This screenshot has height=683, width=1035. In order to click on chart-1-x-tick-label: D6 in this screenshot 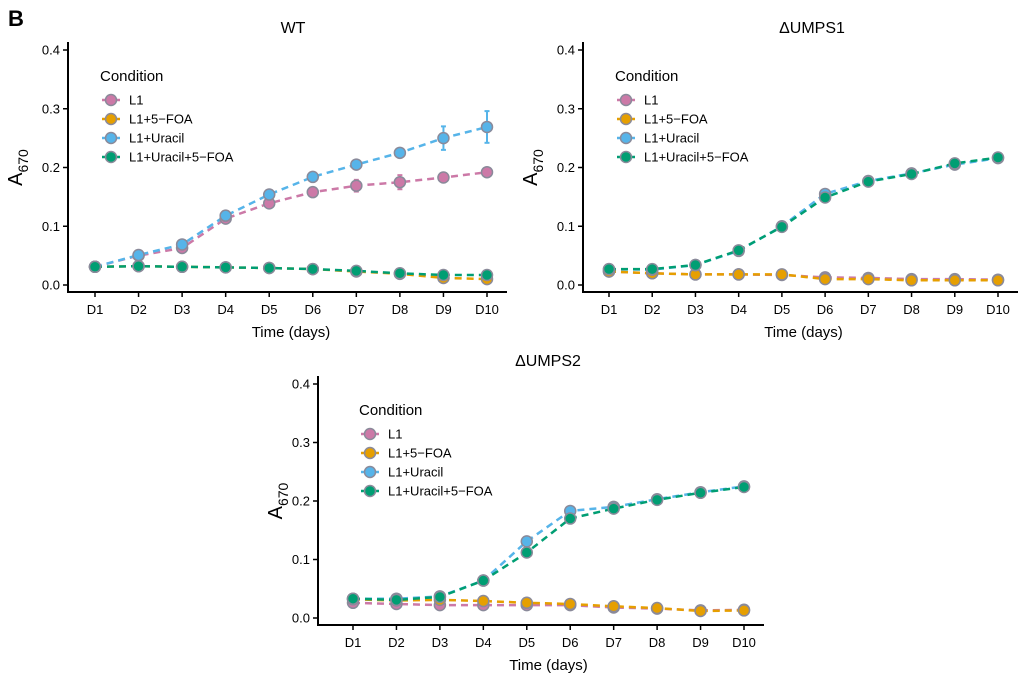, I will do `click(825, 309)`.